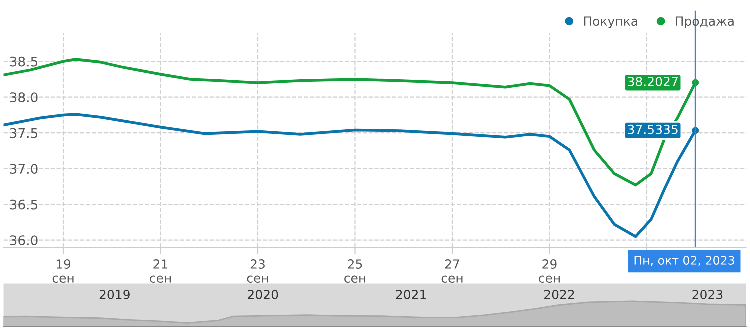 Image resolution: width=750 pixels, height=330 pixels. What do you see at coordinates (653, 81) in the screenshot?
I see `data-label: 38.2027` at bounding box center [653, 81].